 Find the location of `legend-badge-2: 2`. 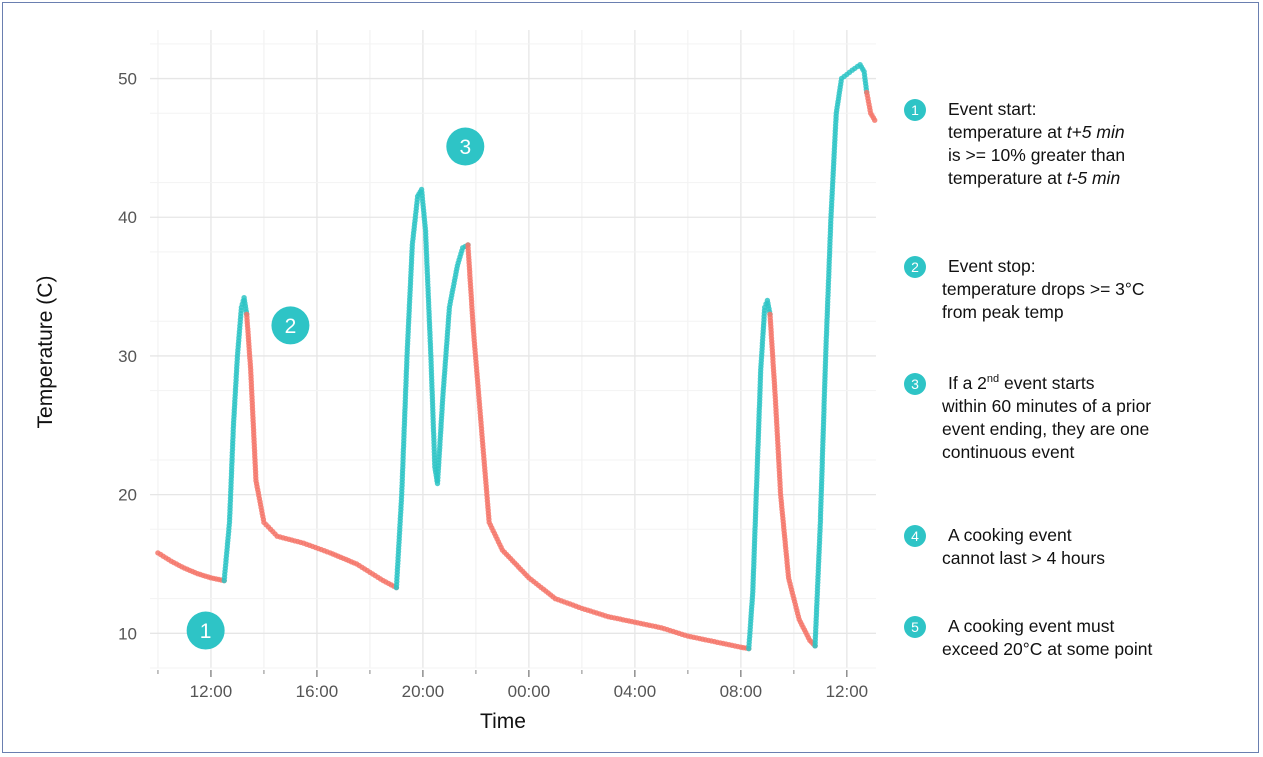

legend-badge-2: 2 is located at coordinates (915, 267).